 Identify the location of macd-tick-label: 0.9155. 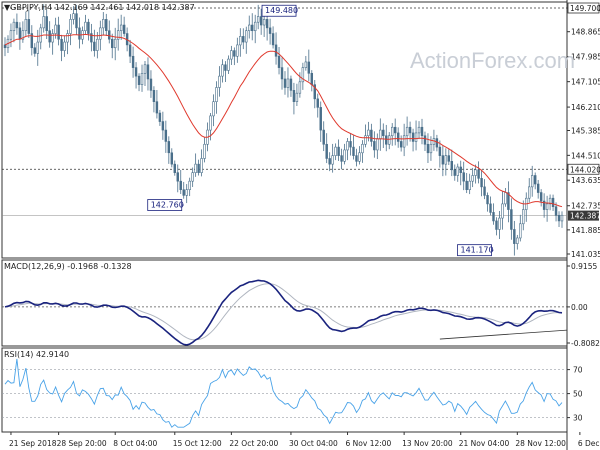
(584, 266).